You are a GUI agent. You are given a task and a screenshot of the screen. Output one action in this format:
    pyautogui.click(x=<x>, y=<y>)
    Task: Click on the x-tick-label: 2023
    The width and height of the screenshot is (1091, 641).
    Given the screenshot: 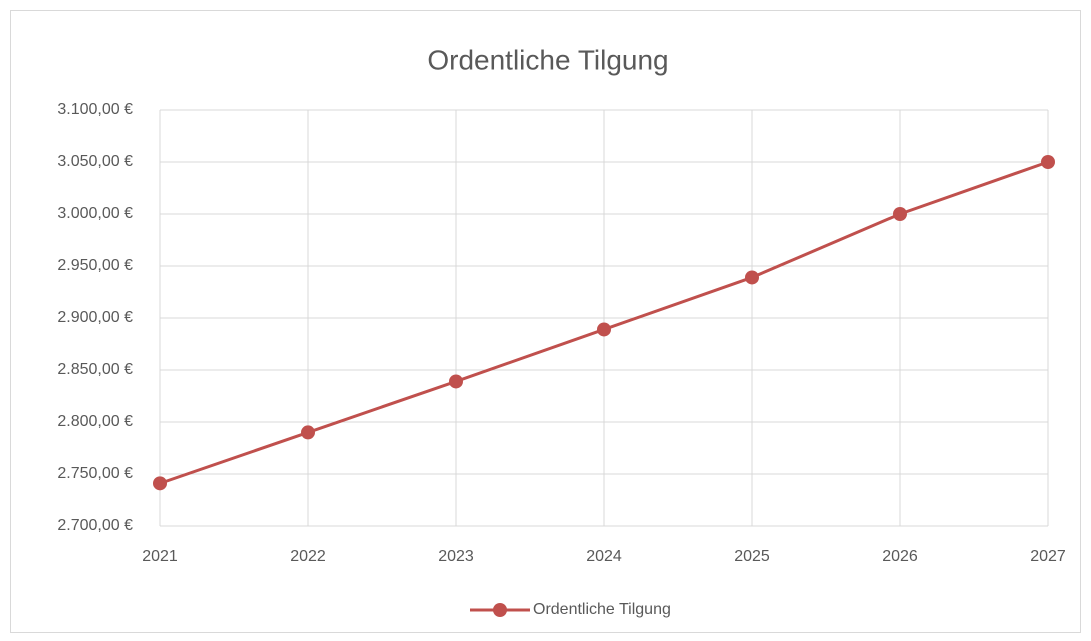 What is the action you would take?
    pyautogui.click(x=456, y=556)
    